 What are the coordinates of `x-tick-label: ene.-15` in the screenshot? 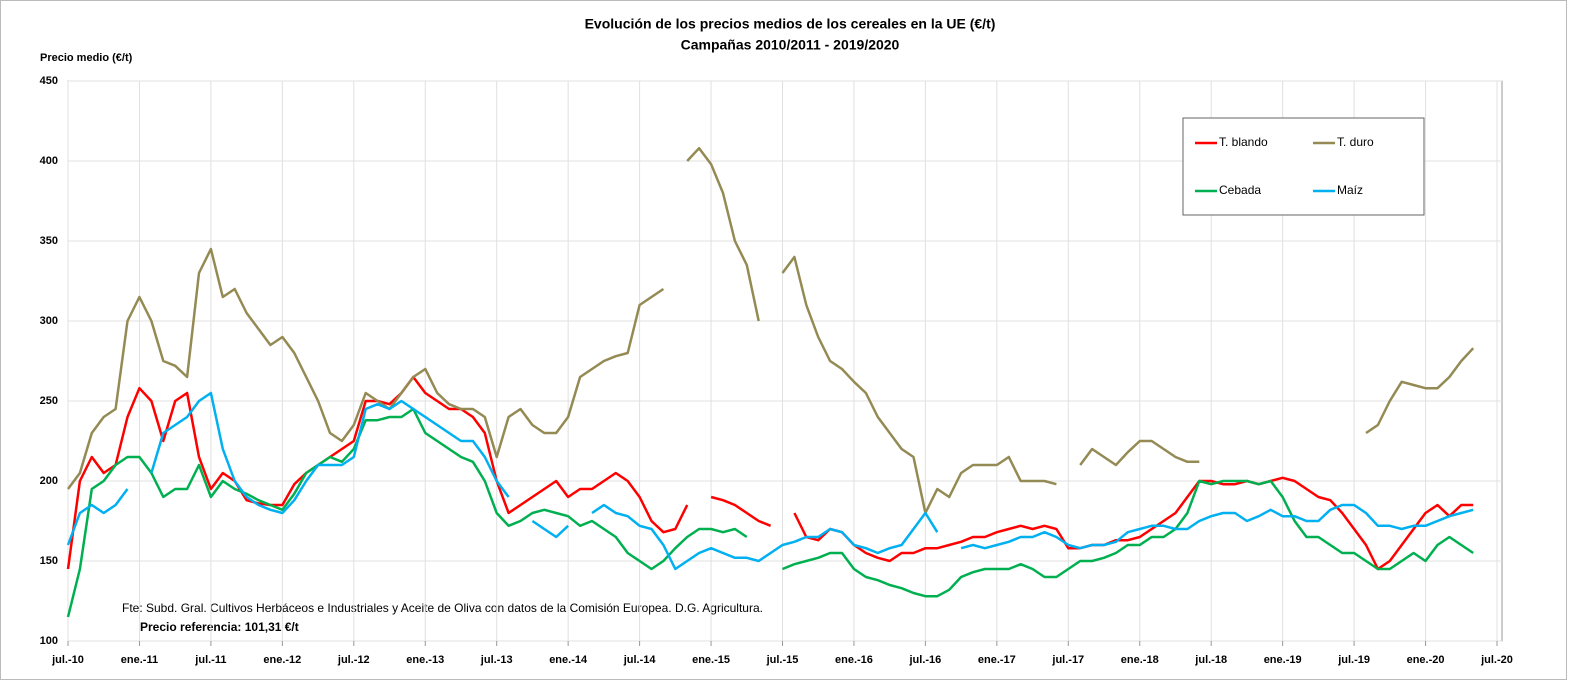 It's located at (711, 660).